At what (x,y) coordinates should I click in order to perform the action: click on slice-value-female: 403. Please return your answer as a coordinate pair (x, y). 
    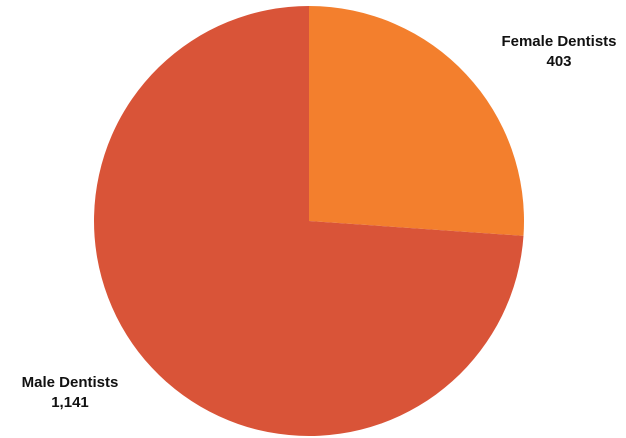
    Looking at the image, I should click on (558, 61).